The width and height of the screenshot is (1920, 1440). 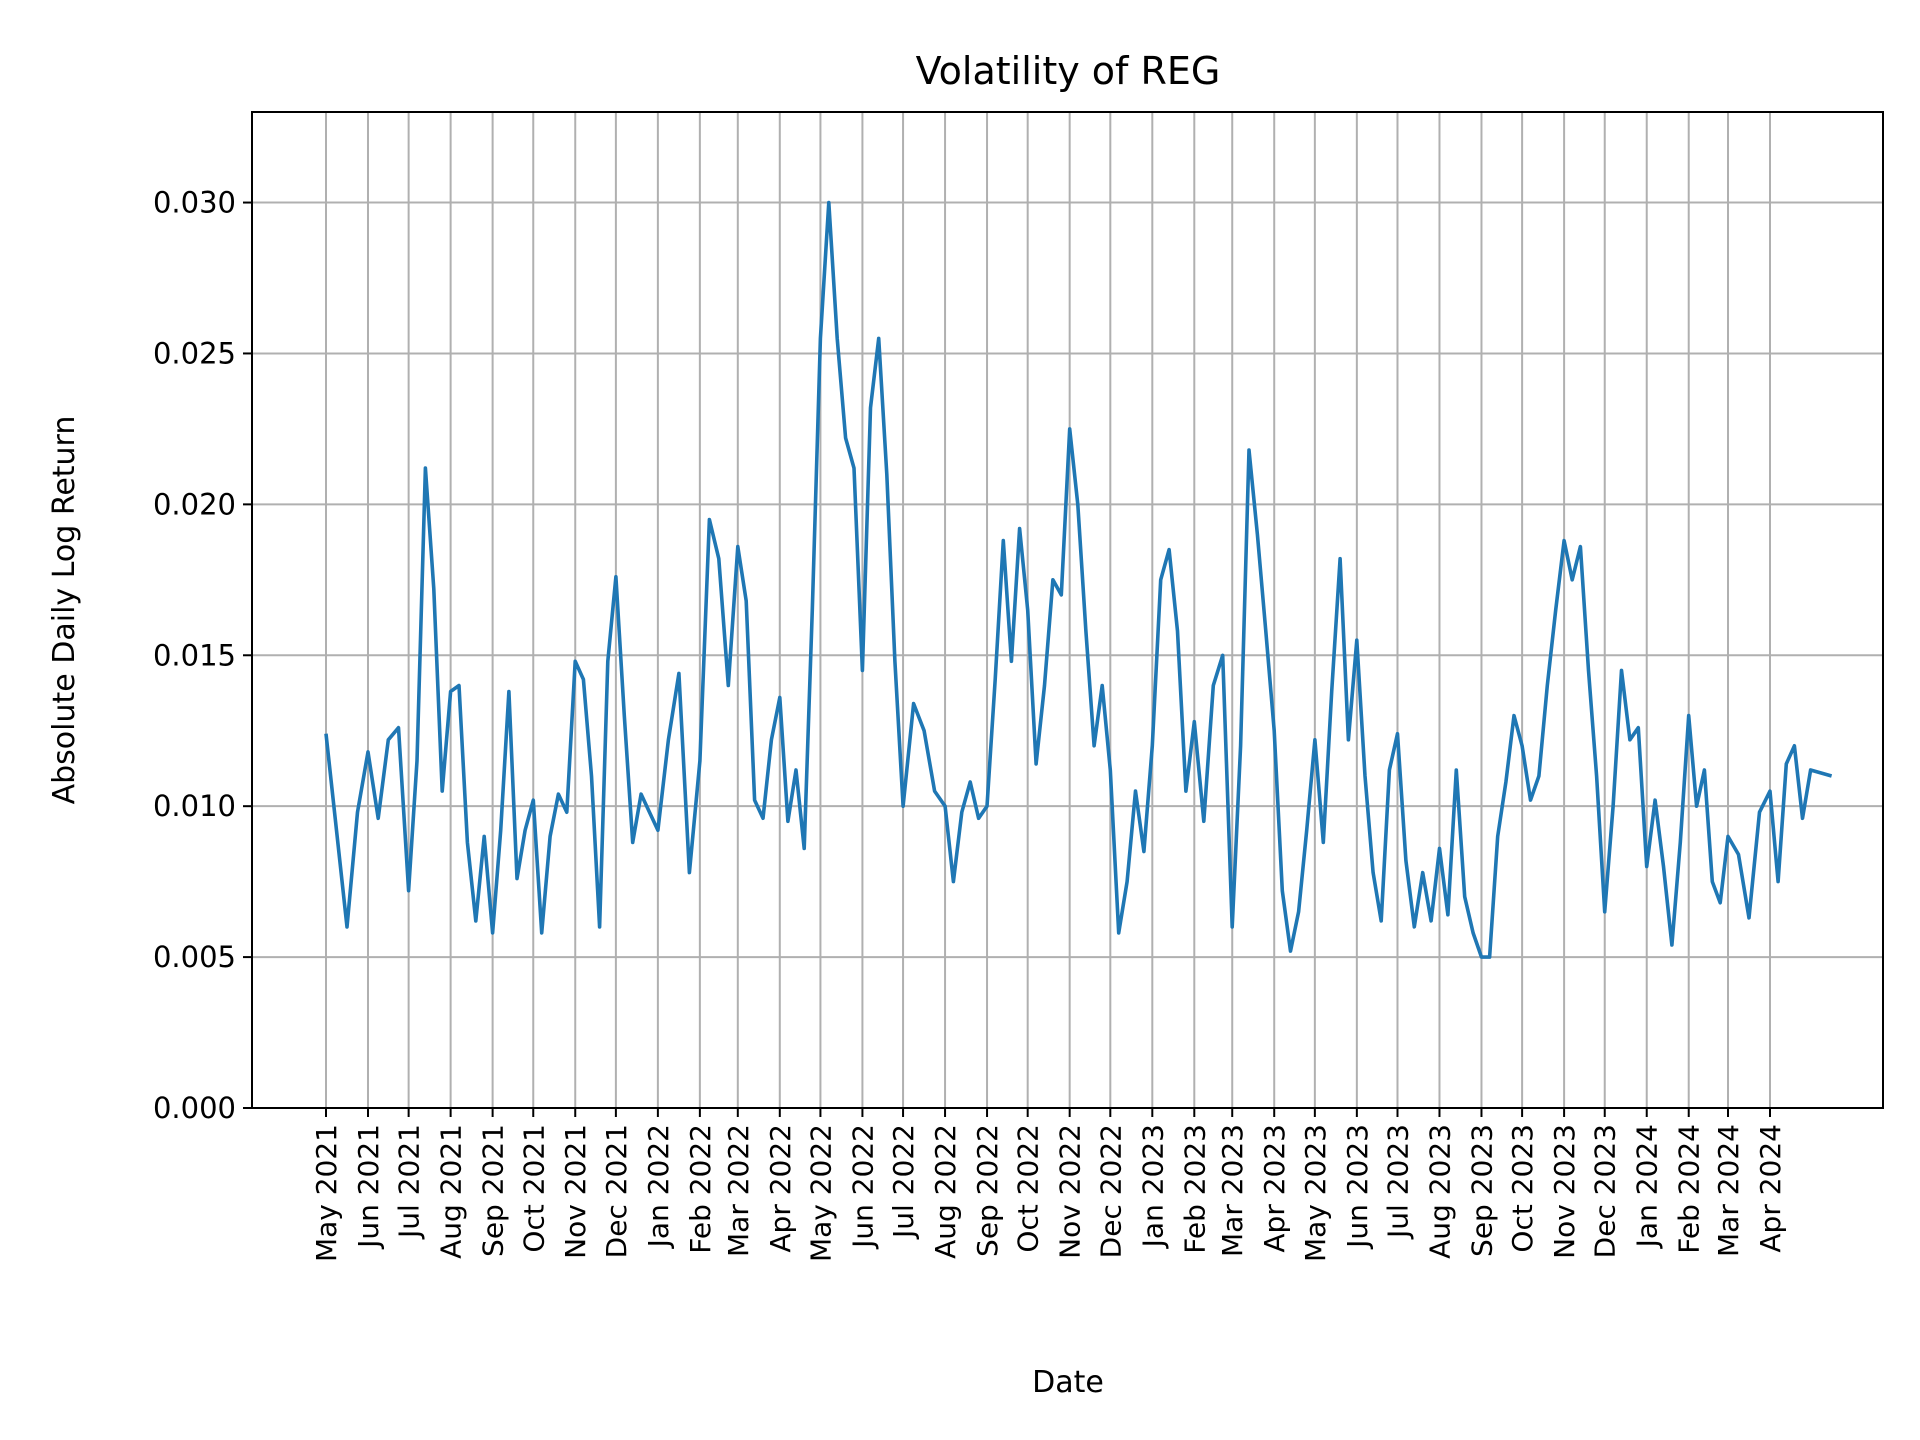 I want to click on x-tick-label: Jun 2021, so click(x=368, y=1187).